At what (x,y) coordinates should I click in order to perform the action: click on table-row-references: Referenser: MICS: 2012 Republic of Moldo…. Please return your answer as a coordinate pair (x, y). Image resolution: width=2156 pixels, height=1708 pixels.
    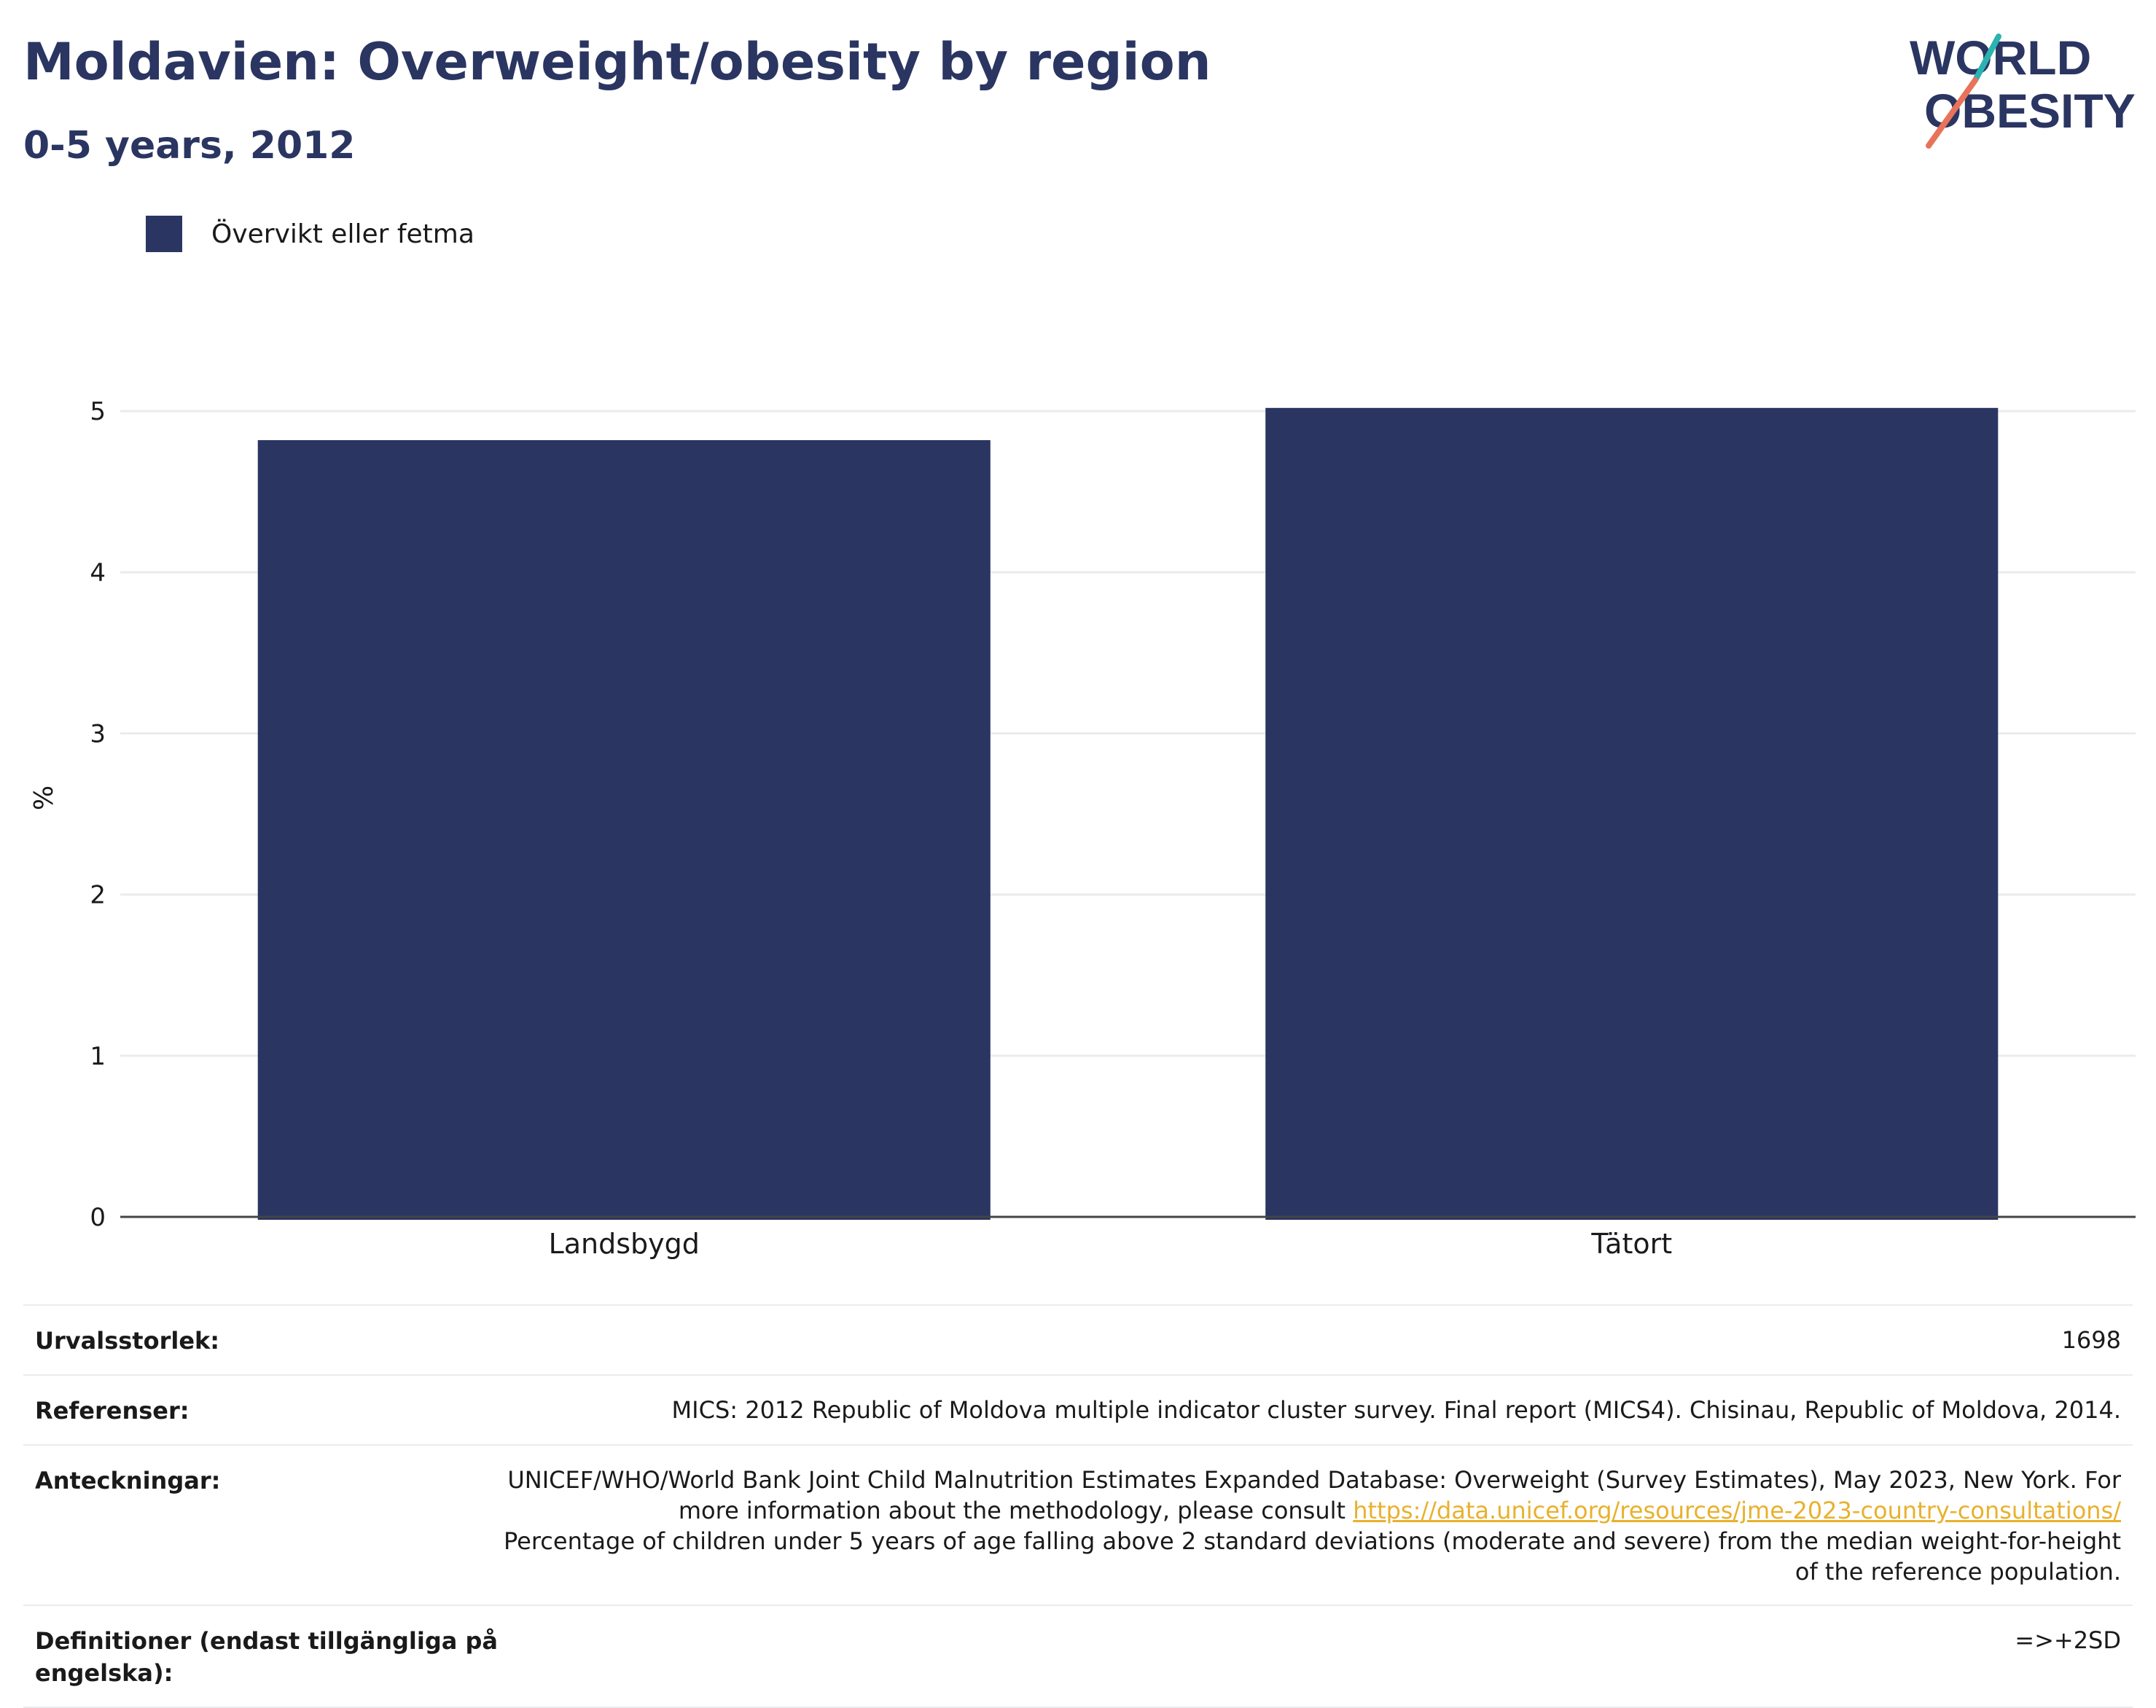
    Looking at the image, I should click on (1078, 1409).